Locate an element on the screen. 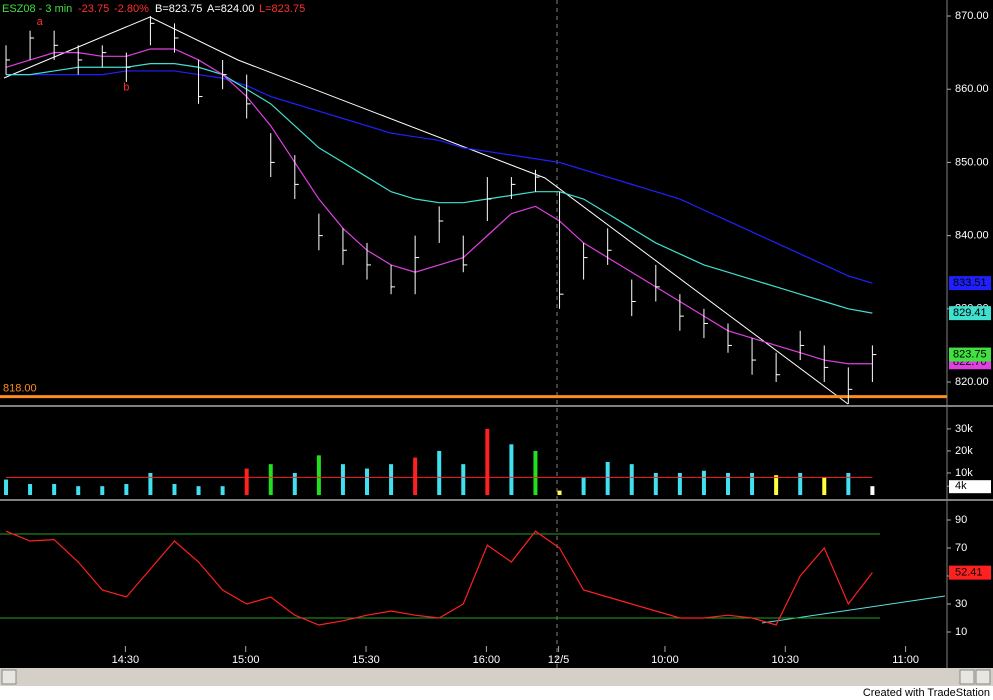  y-tick-label: 850.00 is located at coordinates (972, 162).